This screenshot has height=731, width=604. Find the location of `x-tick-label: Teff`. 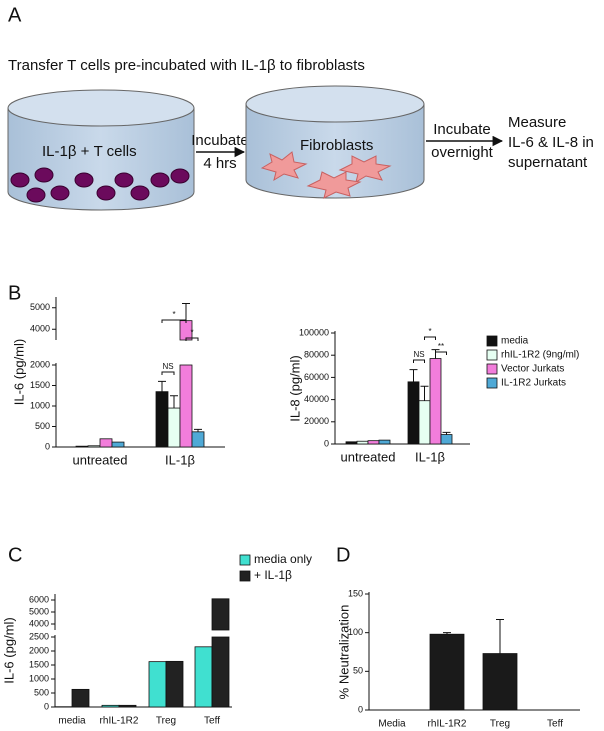

x-tick-label: Teff is located at coordinates (212, 721).